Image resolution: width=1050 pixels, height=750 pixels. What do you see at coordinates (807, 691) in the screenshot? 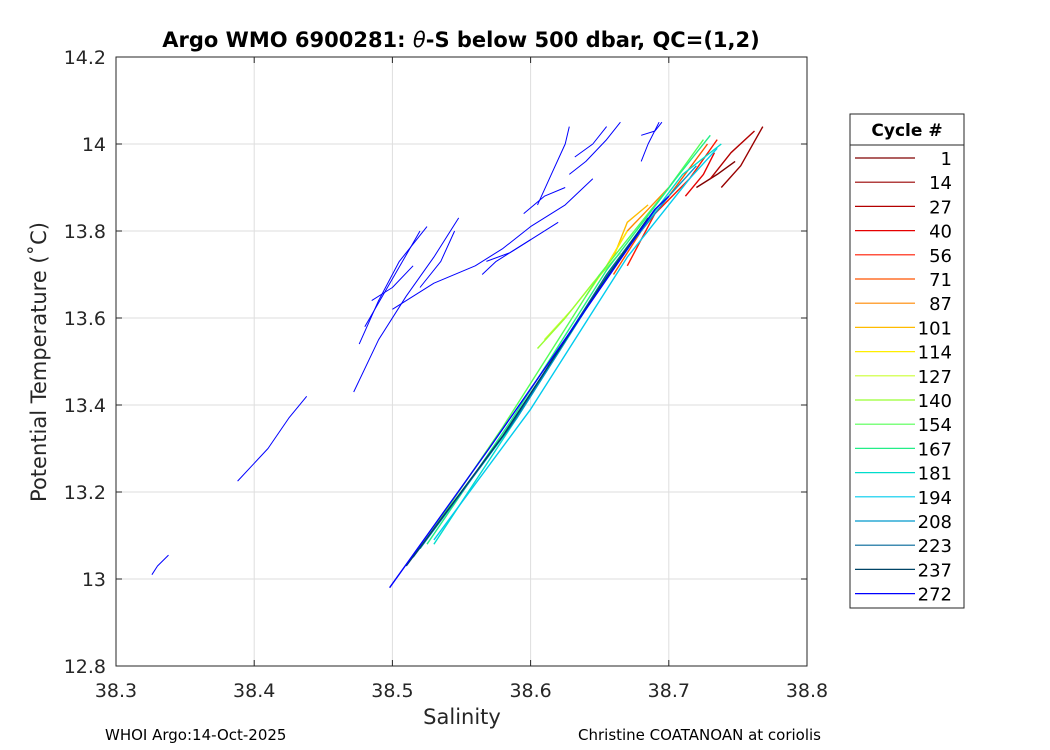
I see `x-tick-label: 38.8` at bounding box center [807, 691].